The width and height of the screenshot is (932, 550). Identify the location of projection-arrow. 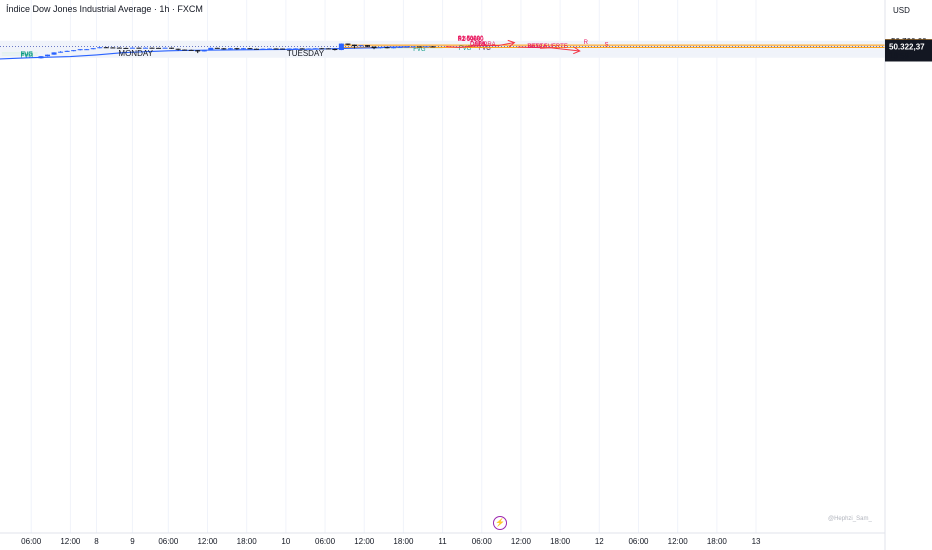
(548, 49).